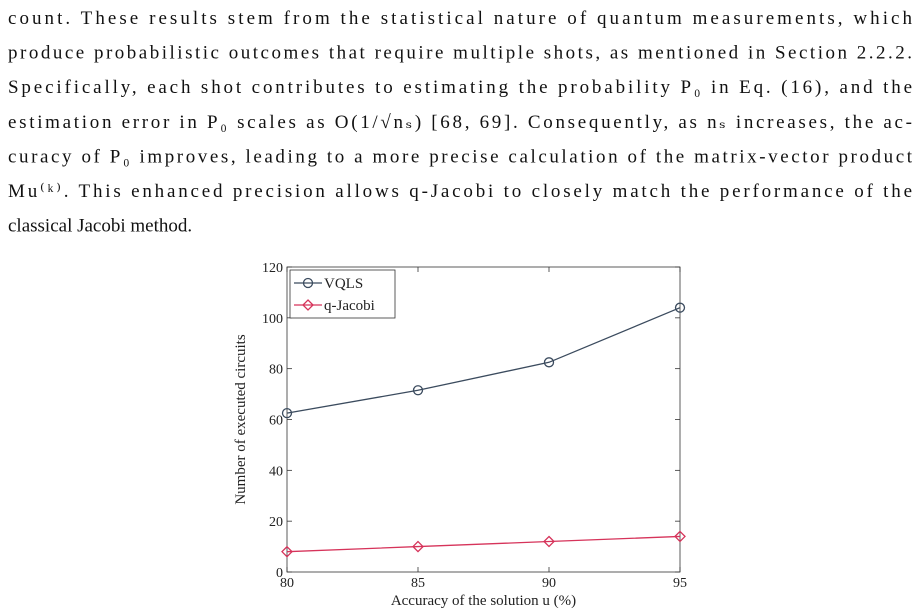 This screenshot has width=920, height=612. What do you see at coordinates (349, 306) in the screenshot?
I see `legend-label: q-Jacobi` at bounding box center [349, 306].